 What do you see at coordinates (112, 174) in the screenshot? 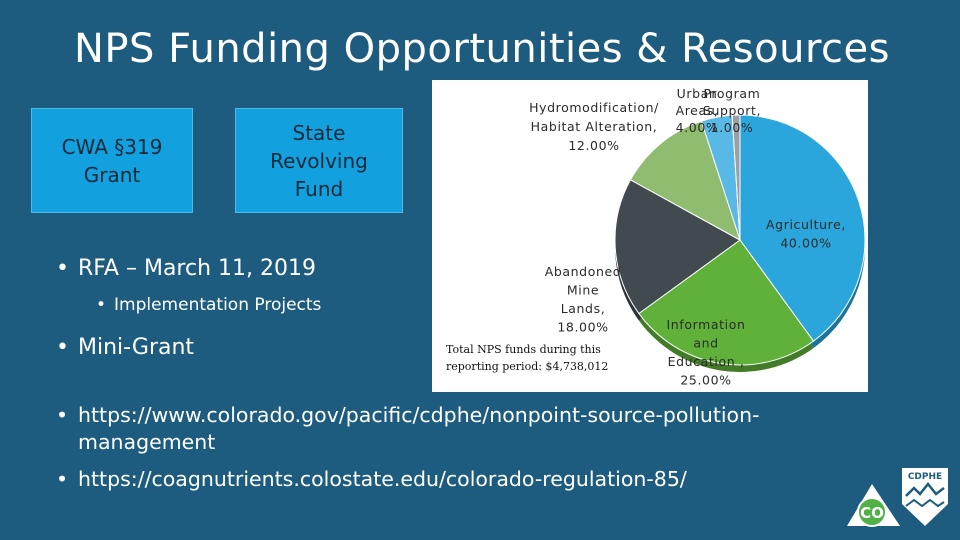
I see `box-line: Grant` at bounding box center [112, 174].